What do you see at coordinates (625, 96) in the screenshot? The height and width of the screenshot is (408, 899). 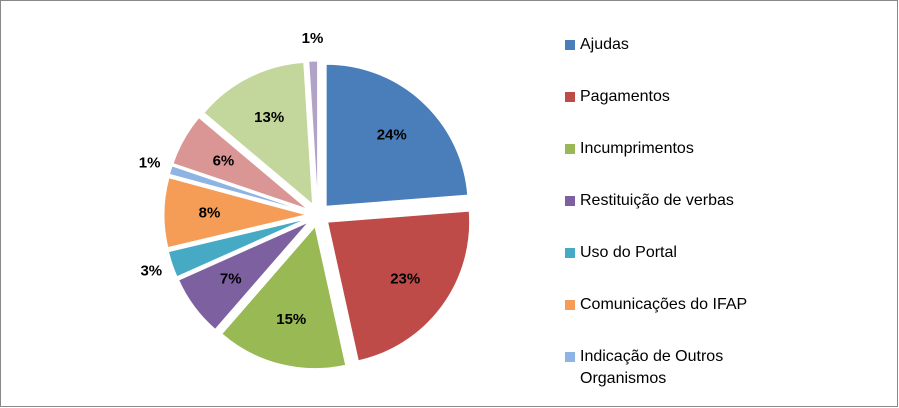 I see `legend-label: Pagamentos` at bounding box center [625, 96].